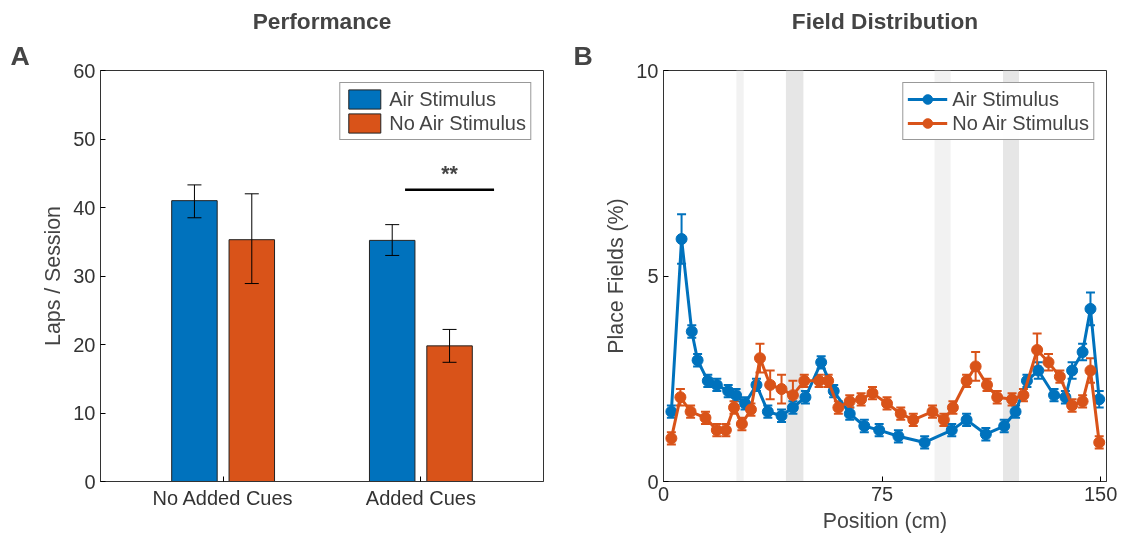  Describe the element at coordinates (84, 276) in the screenshot. I see `y-tick-label: 30` at that location.